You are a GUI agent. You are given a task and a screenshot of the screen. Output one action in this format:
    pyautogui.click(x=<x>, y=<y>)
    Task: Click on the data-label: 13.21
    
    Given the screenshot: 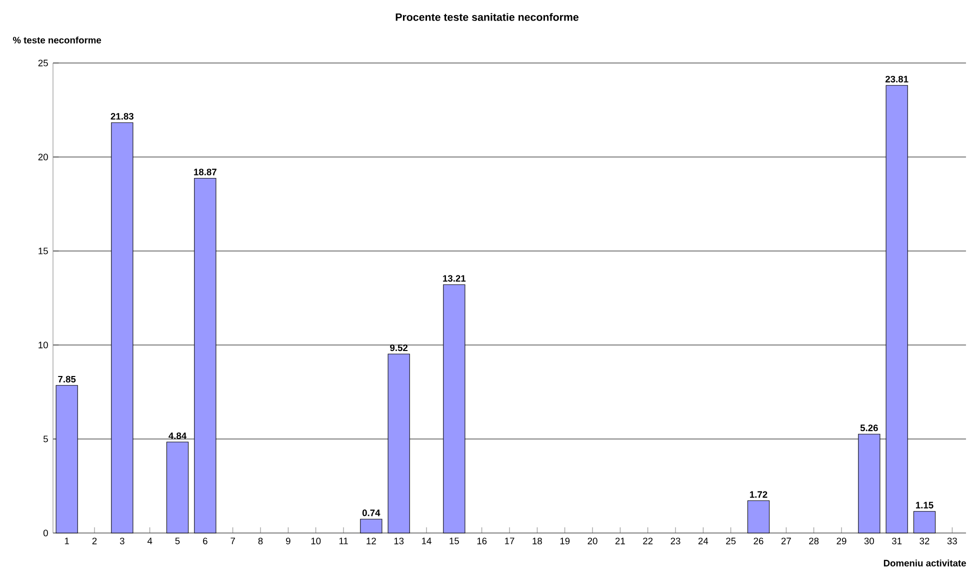 What is the action you would take?
    pyautogui.click(x=454, y=278)
    